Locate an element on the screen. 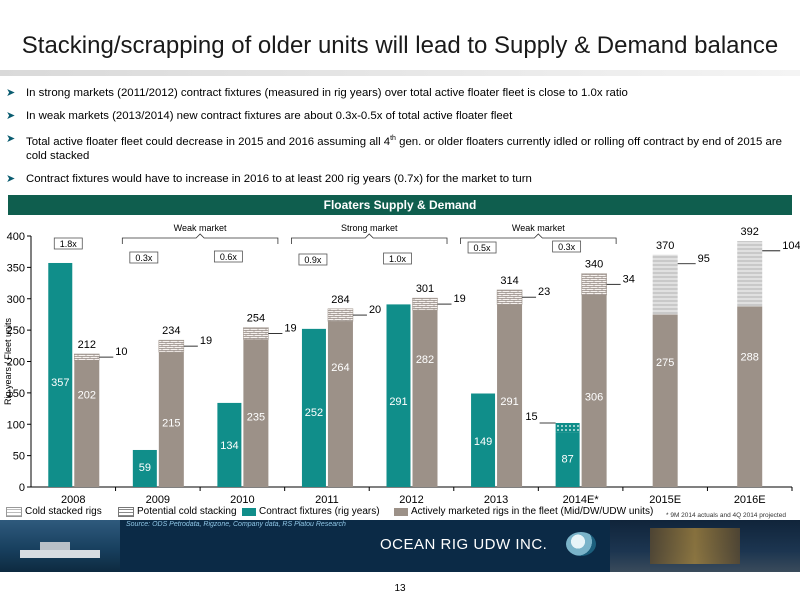 This screenshot has height=600, width=800. x-tick-label: 2010 is located at coordinates (242, 500).